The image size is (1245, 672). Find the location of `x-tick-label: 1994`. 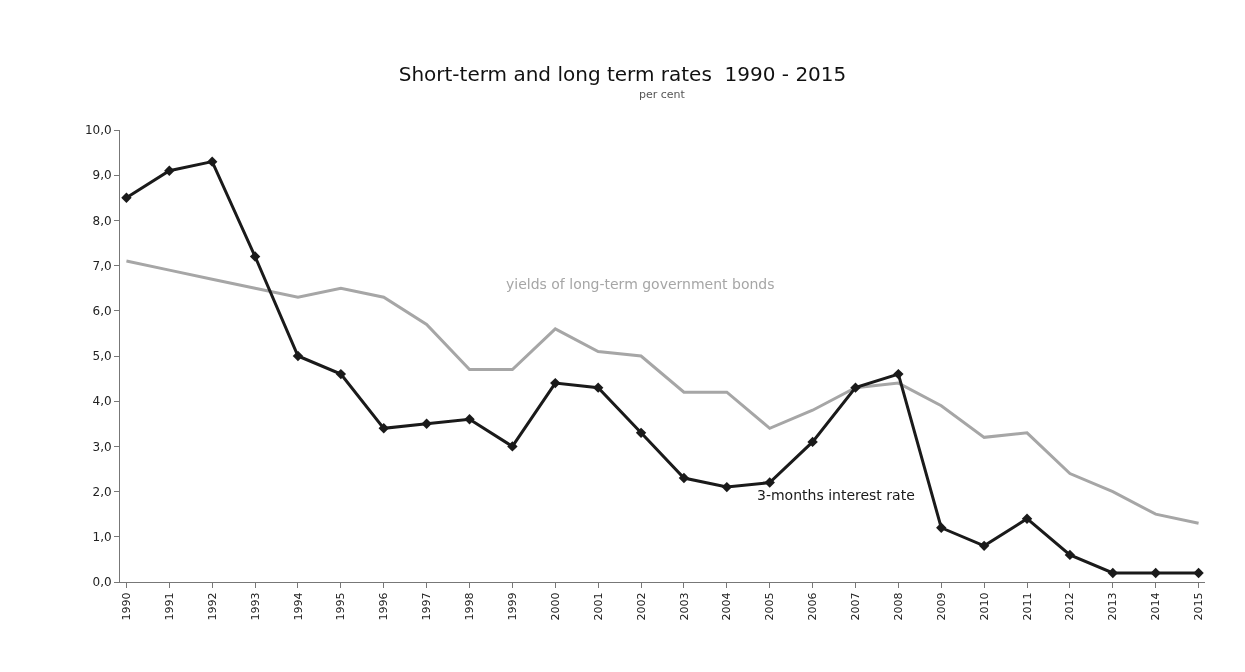

x-tick-label: 1994 is located at coordinates (298, 606).